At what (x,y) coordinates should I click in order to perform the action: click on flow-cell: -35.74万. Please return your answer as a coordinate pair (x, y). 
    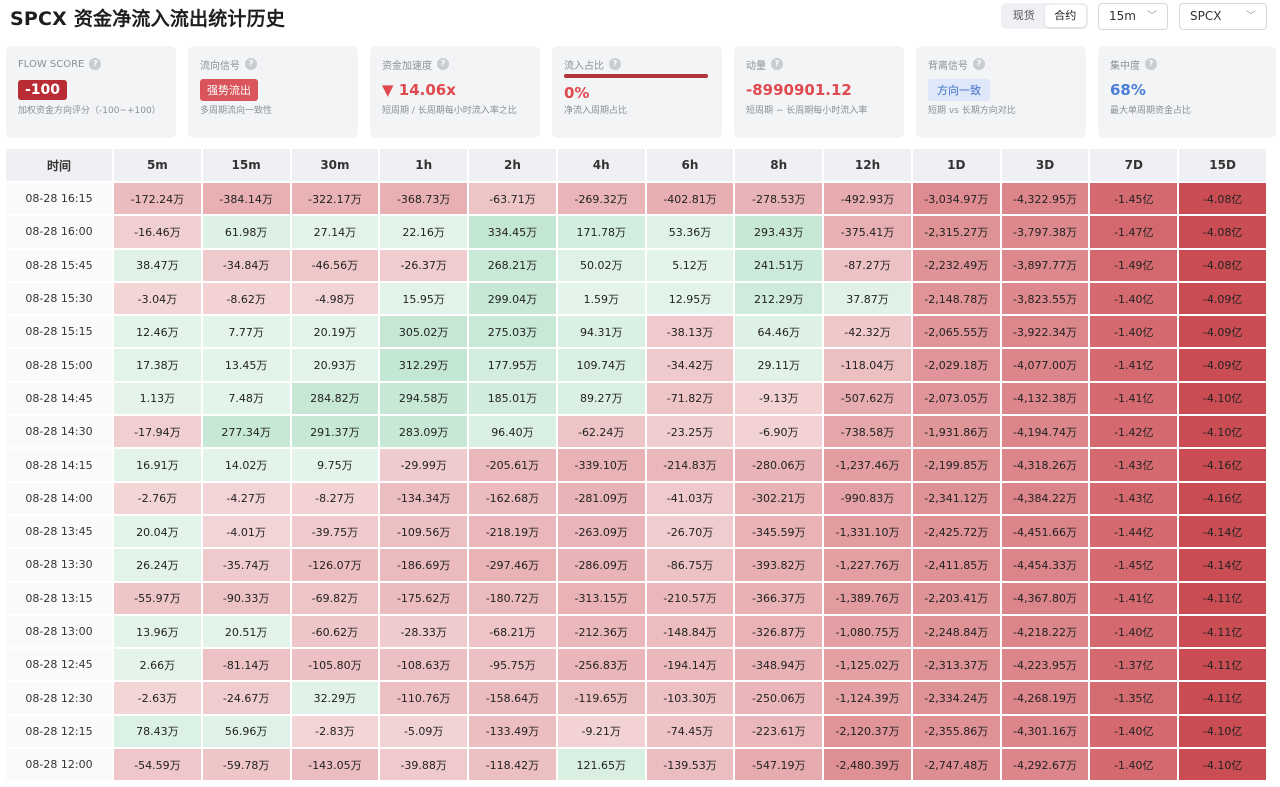
    Looking at the image, I should click on (246, 565).